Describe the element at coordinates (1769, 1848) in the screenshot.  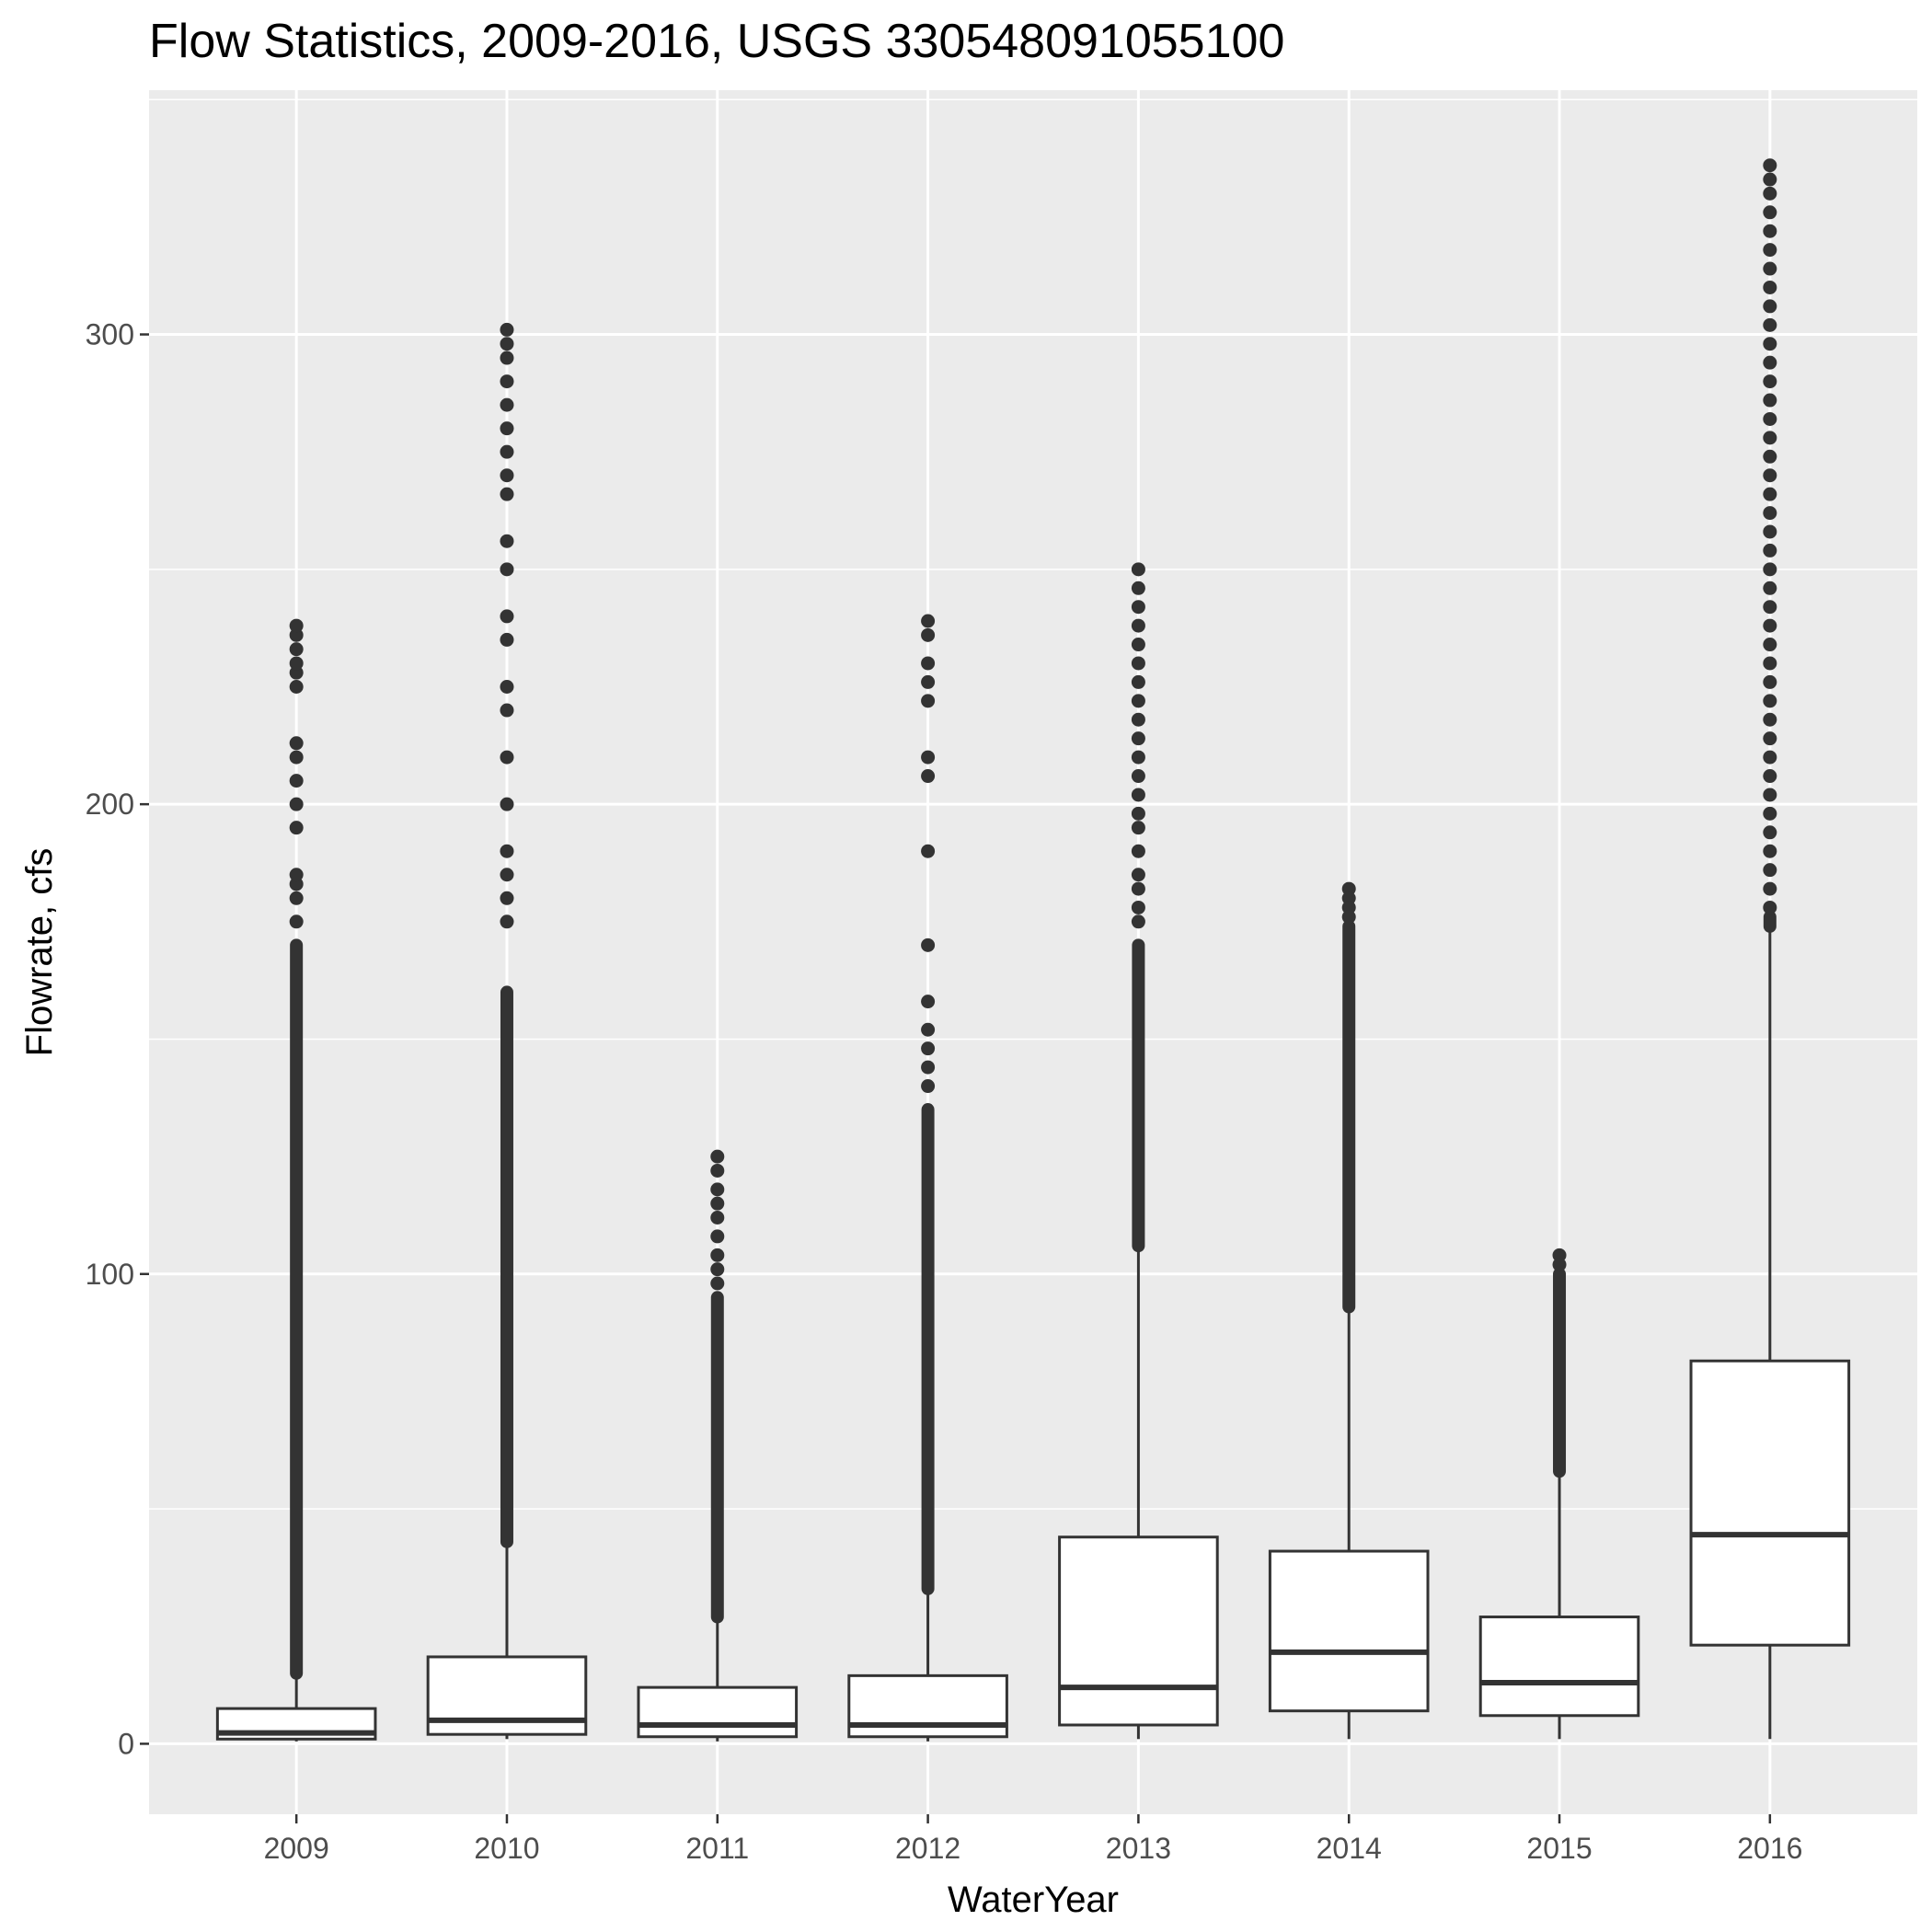
I see `x-tick-label: 2016` at that location.